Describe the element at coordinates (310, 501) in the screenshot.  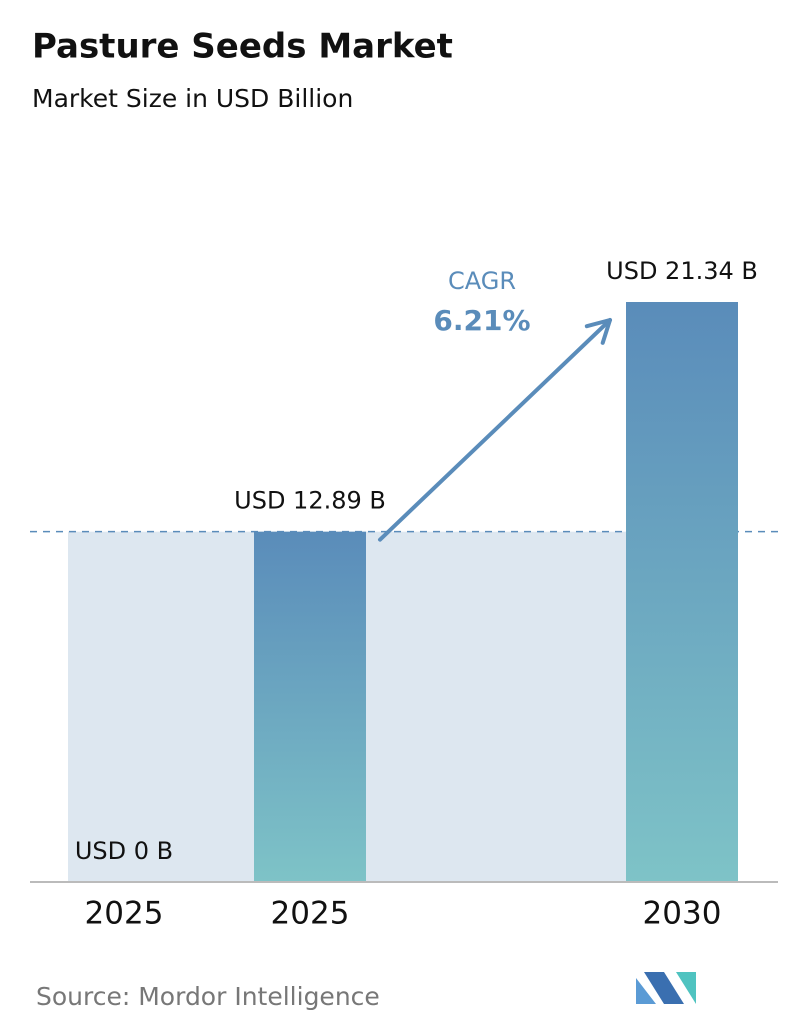
I see `value-label: USD 12.89 B` at that location.